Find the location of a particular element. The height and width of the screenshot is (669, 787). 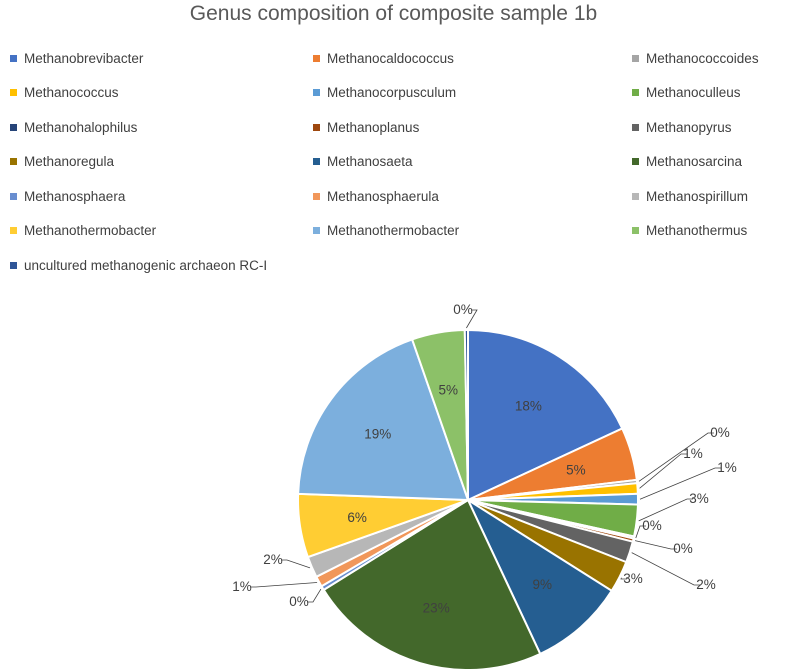

legend-label: Methanosphaerula is located at coordinates (383, 196).